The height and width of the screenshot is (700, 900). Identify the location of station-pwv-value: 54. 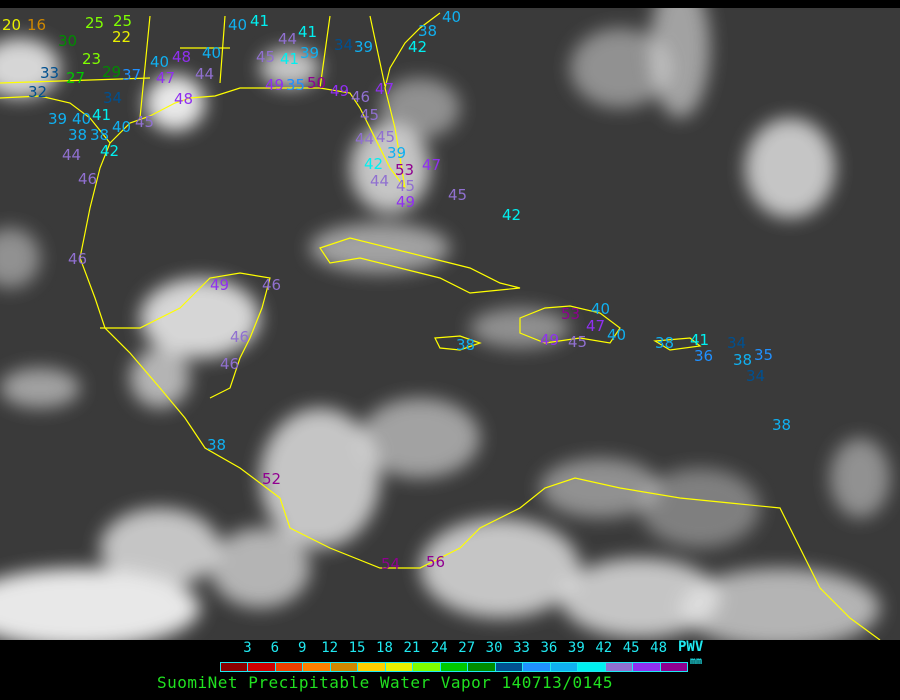
(391, 564).